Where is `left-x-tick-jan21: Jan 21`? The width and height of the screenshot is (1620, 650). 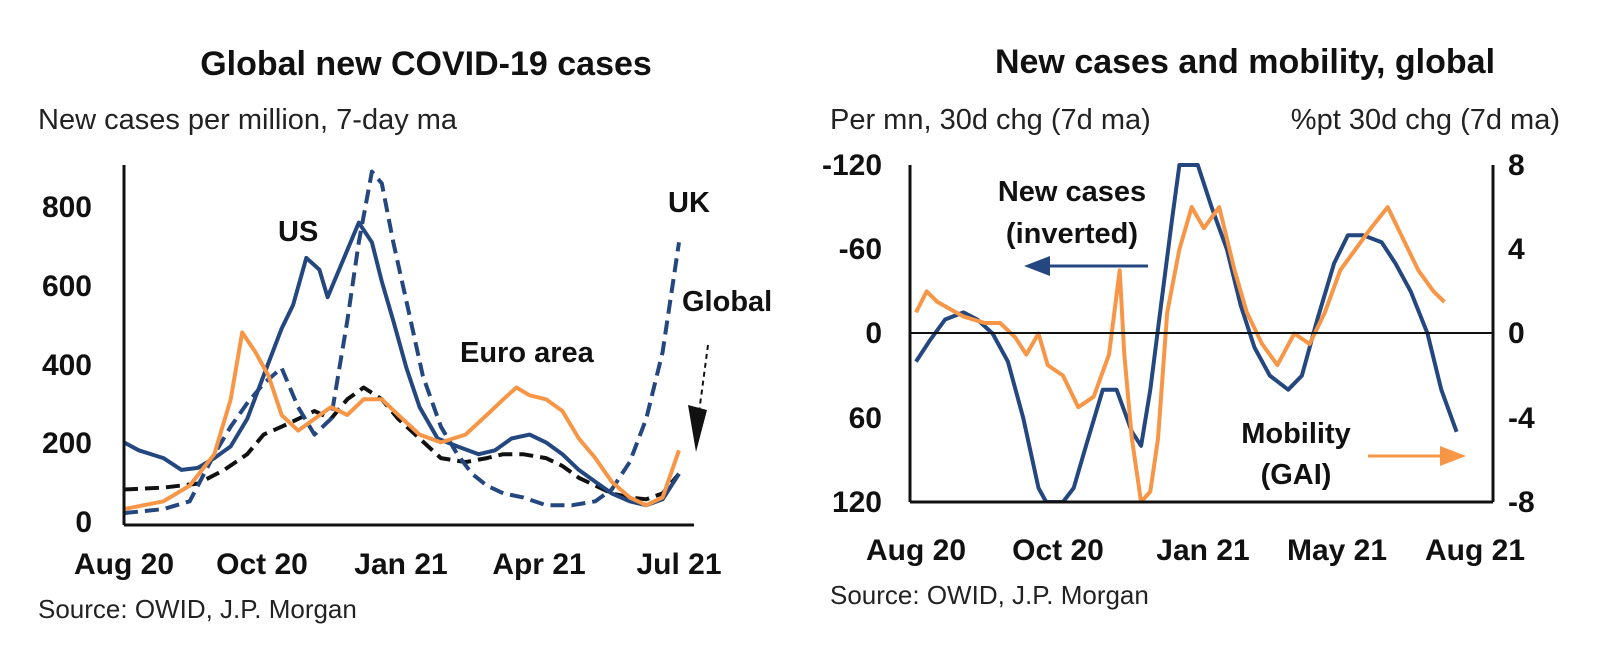 left-x-tick-jan21: Jan 21 is located at coordinates (400, 564).